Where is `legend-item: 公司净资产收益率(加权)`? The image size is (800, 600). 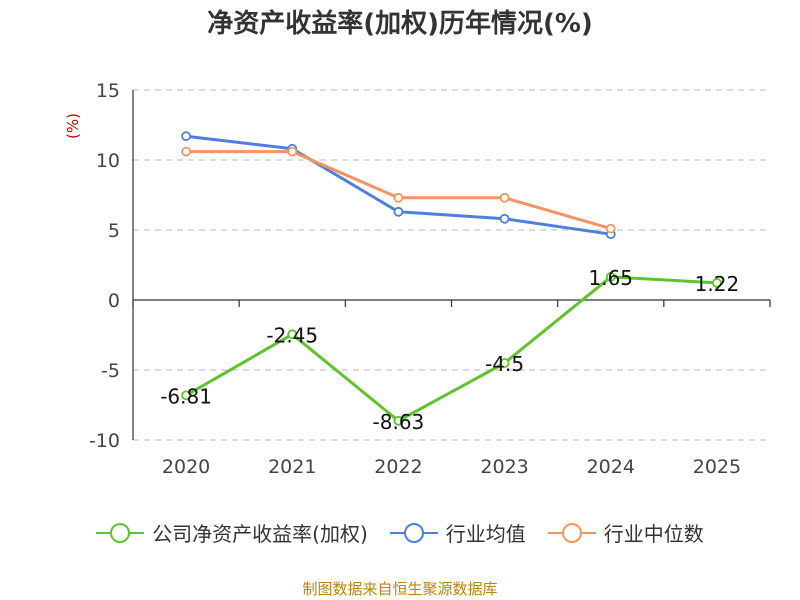 legend-item: 公司净资产收益率(加权) is located at coordinates (232, 532).